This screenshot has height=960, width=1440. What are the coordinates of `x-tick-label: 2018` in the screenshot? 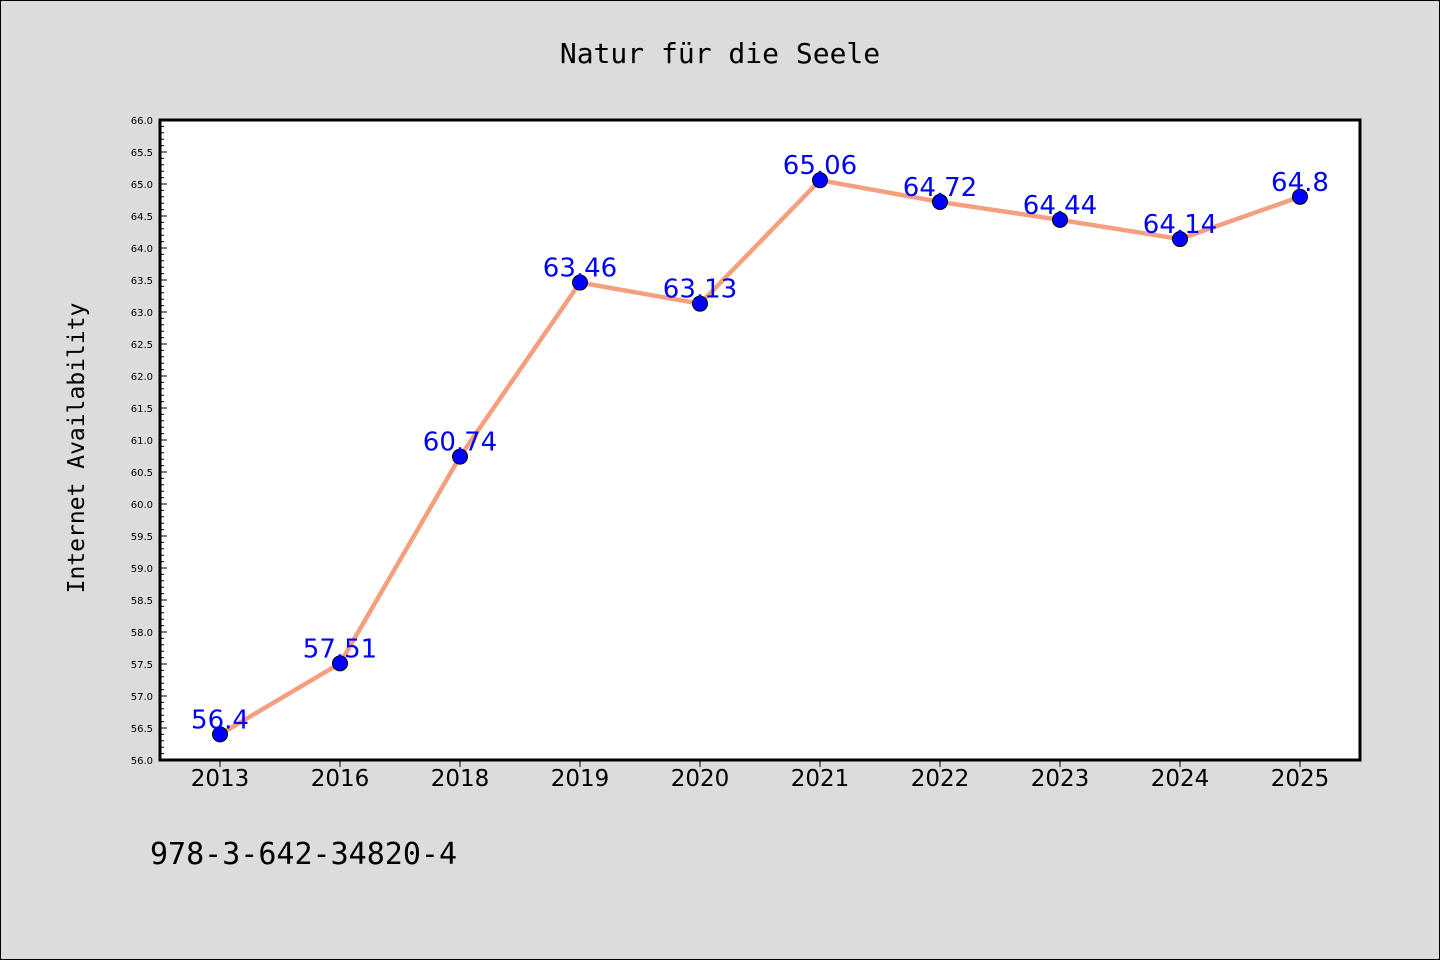 It's located at (460, 779).